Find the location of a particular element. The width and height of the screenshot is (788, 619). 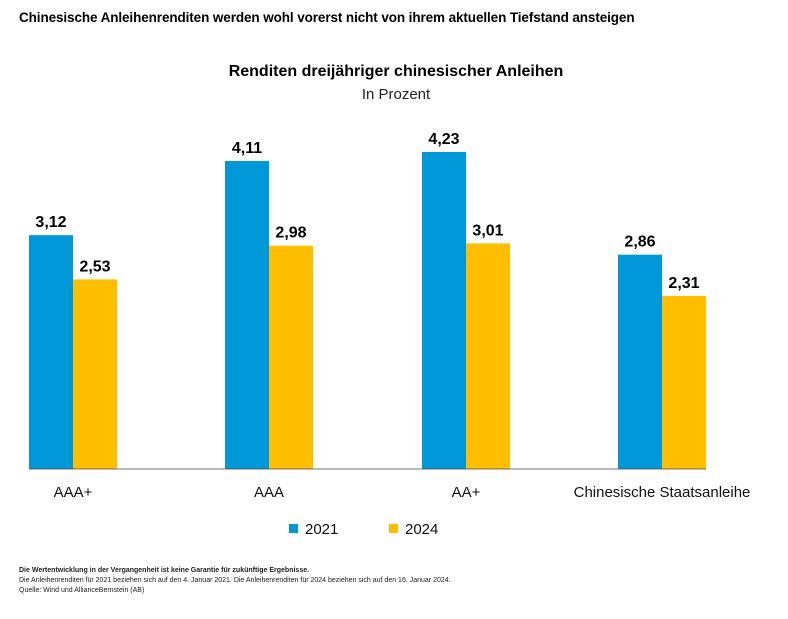

data-label-2021-1: 4,11 is located at coordinates (247, 148).